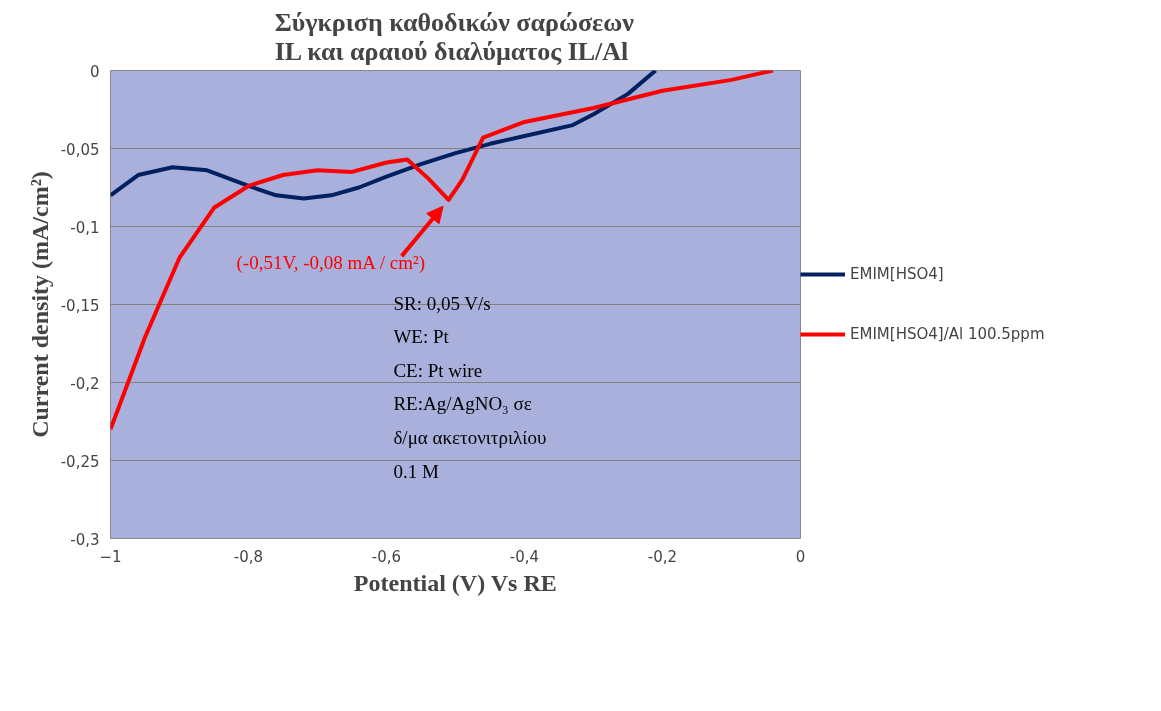 This screenshot has width=1161, height=711. Describe the element at coordinates (384, 135) in the screenshot. I see `line-series` at that location.